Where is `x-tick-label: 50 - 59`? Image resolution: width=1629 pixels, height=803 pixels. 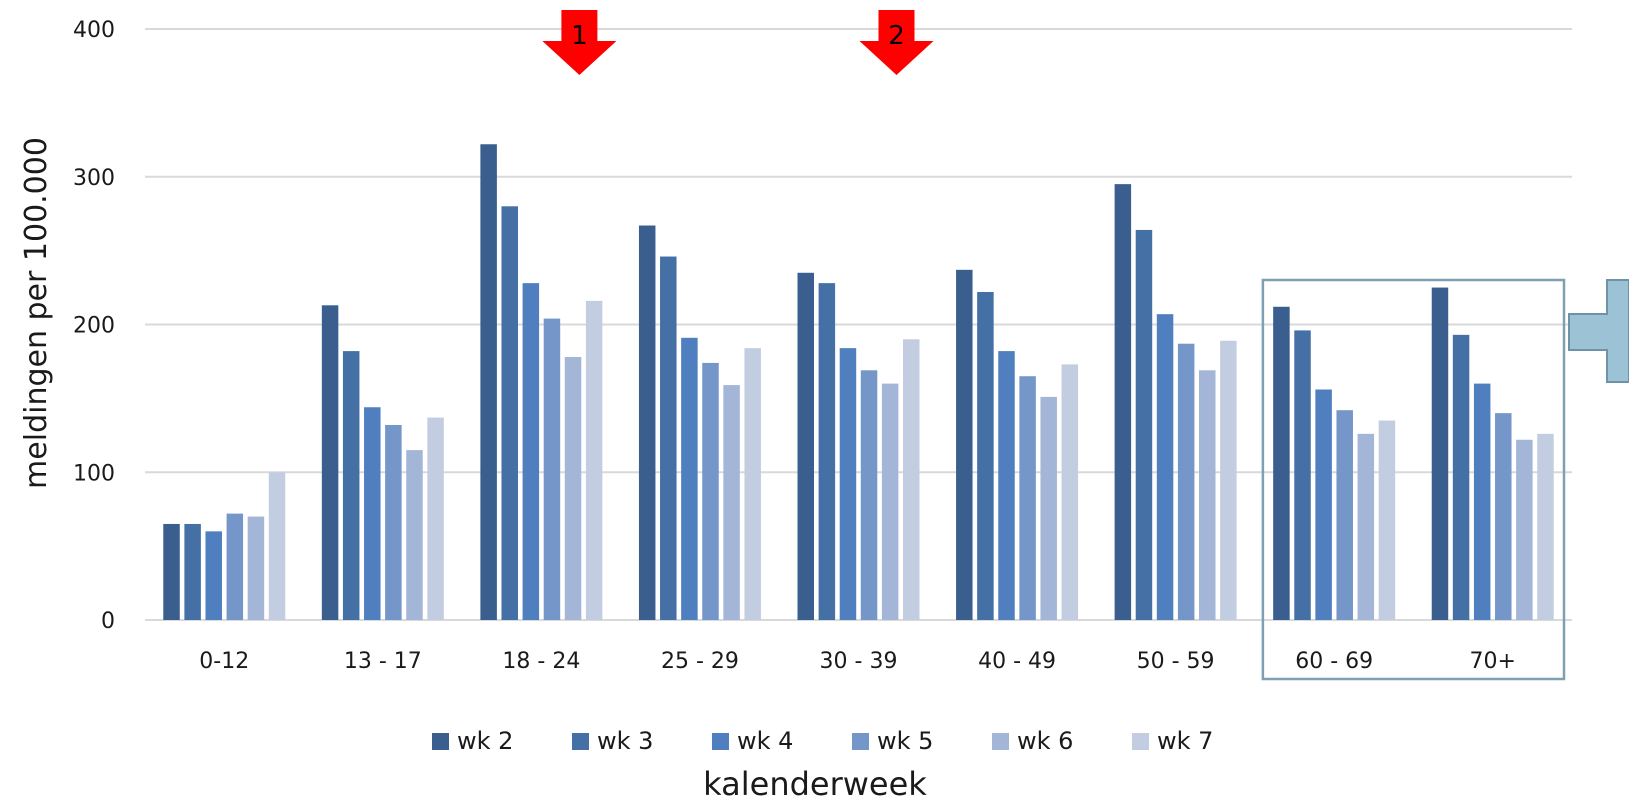 x-tick-label: 50 - 59 is located at coordinates (1176, 661).